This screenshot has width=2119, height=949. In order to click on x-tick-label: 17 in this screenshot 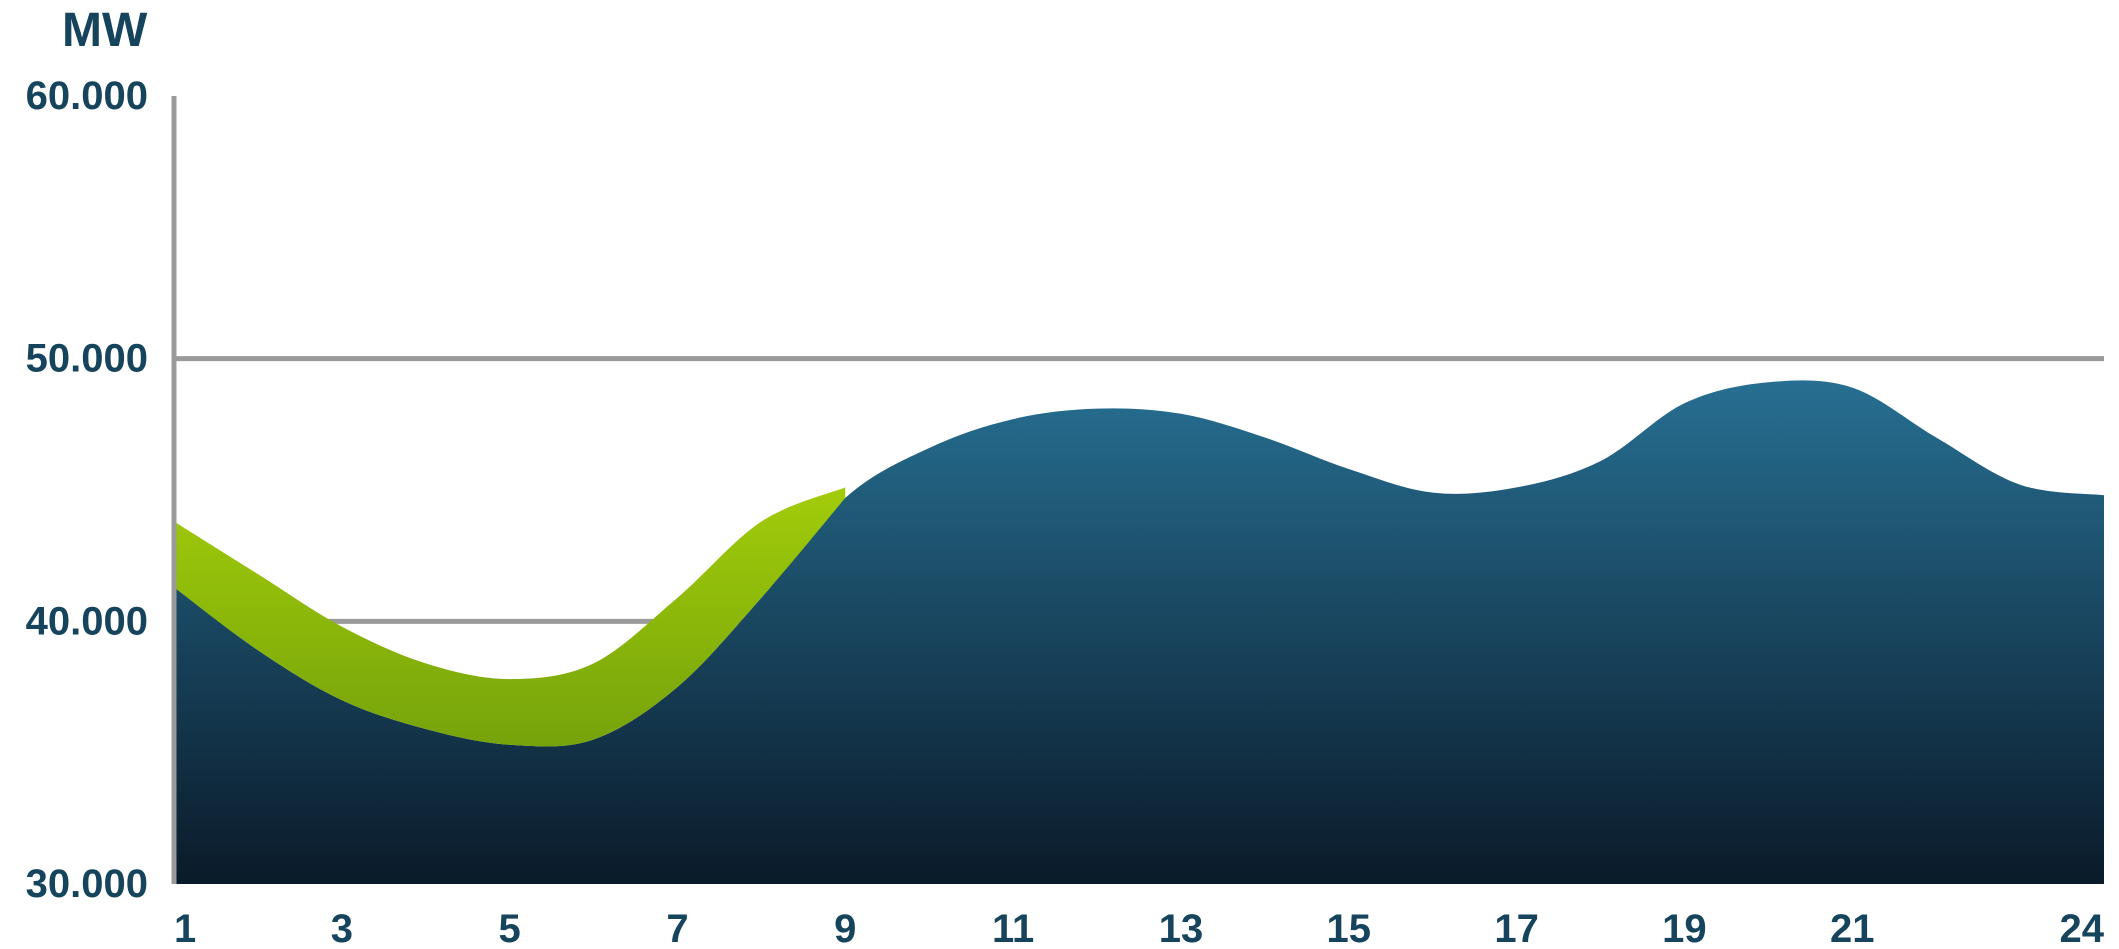, I will do `click(1516, 928)`.